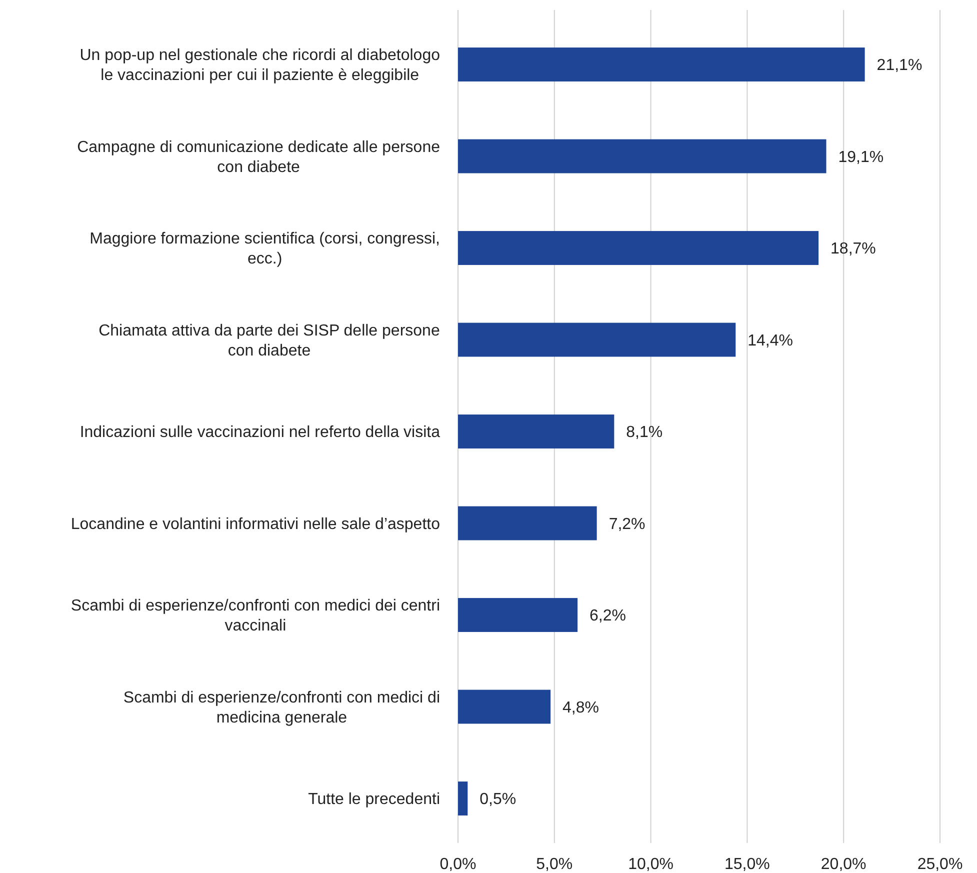 The height and width of the screenshot is (873, 977). What do you see at coordinates (255, 616) in the screenshot?
I see `y-tick-label: Scambi di esperienze/confronti con medici dei centri vaccinali` at bounding box center [255, 616].